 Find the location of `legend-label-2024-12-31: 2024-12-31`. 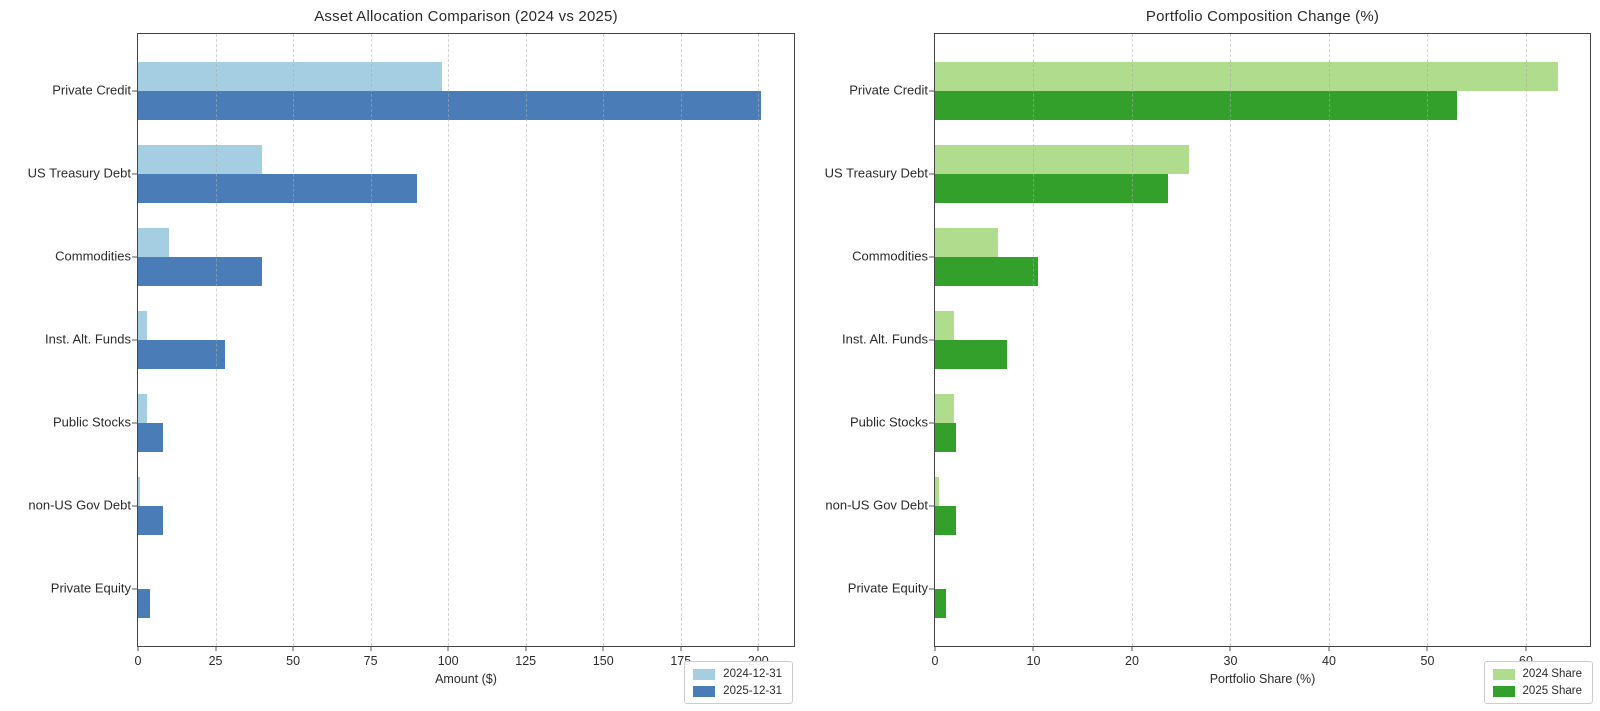

legend-label-2024-12-31: 2024-12-31 is located at coordinates (752, 674).